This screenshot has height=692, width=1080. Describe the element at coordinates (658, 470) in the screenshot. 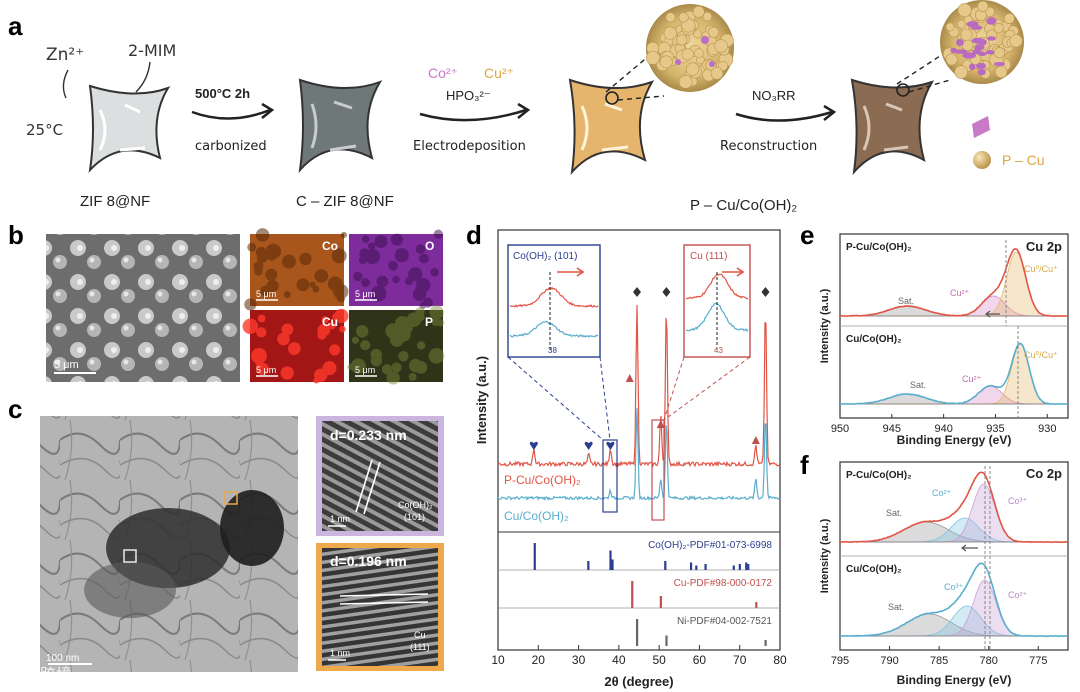

I see `xrd-roi-cu` at that location.